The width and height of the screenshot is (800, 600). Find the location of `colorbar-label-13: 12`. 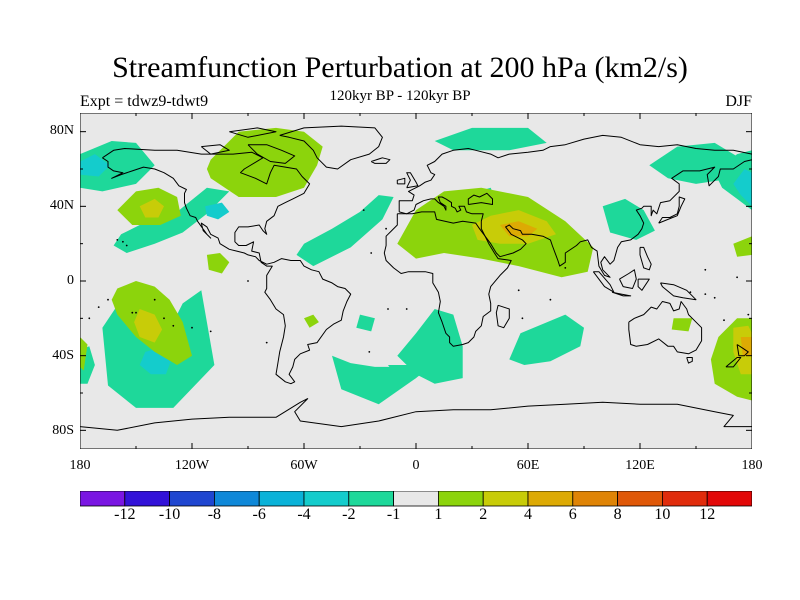

colorbar-label-13: 12 is located at coordinates (707, 514).